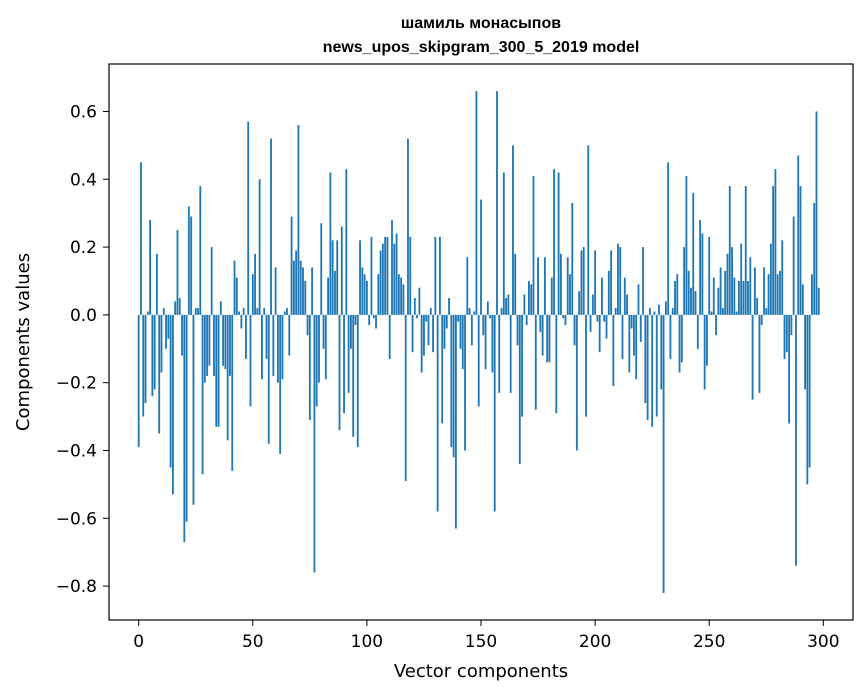  I want to click on y-tick-label: 0.4, so click(83, 180).